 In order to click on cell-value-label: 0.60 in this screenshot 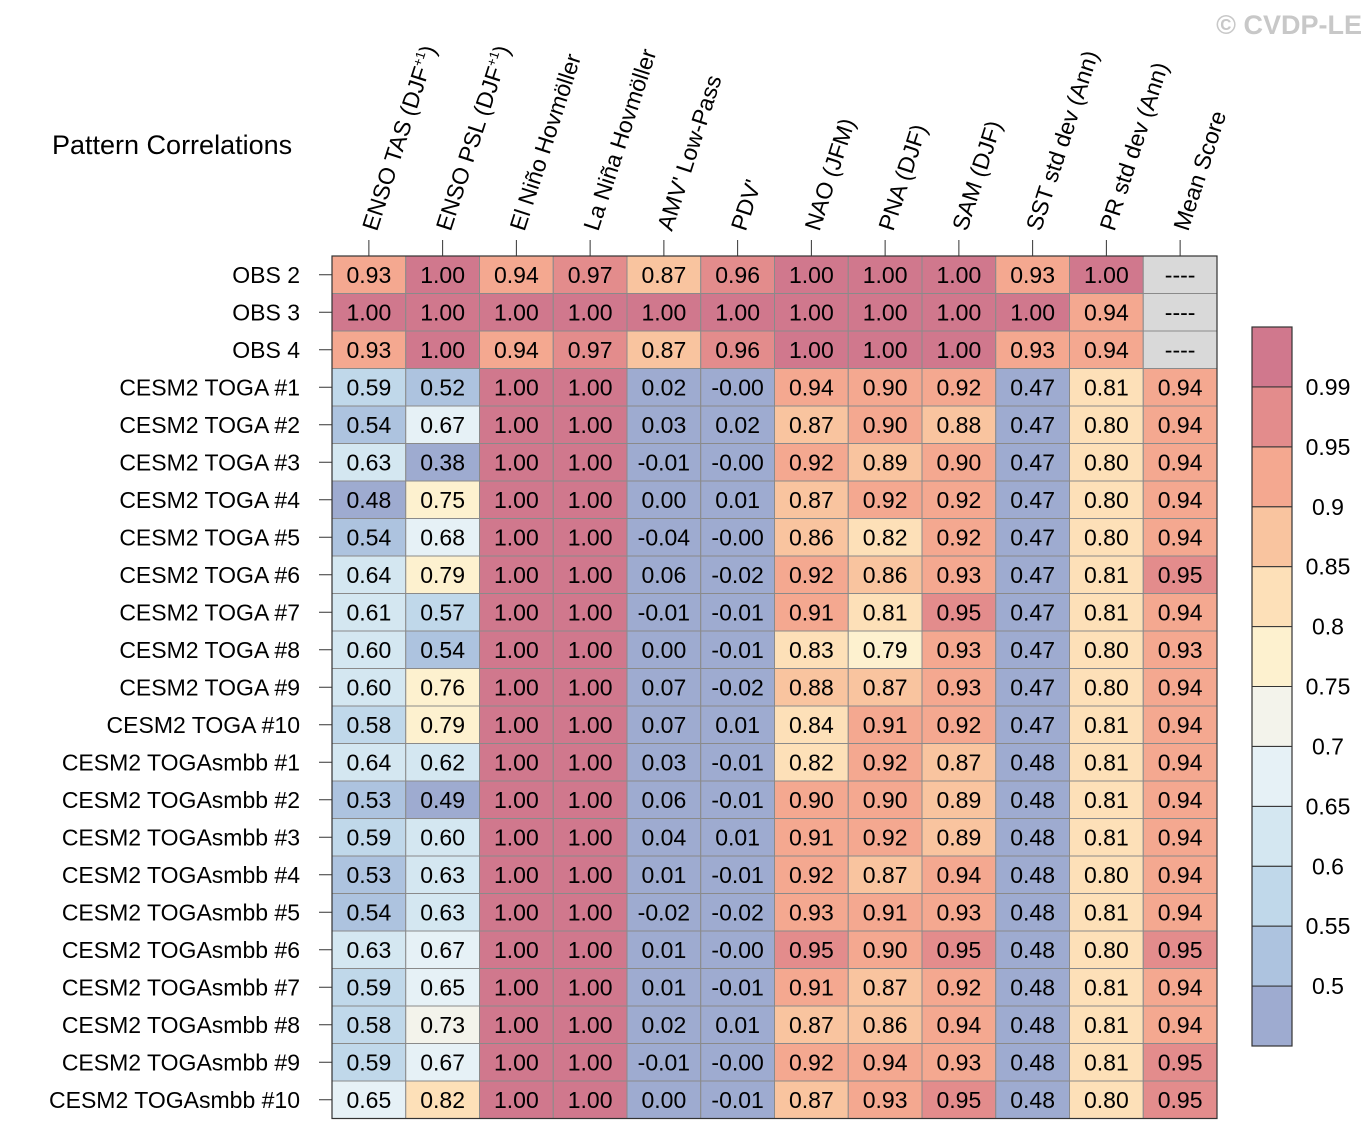, I will do `click(368, 687)`.